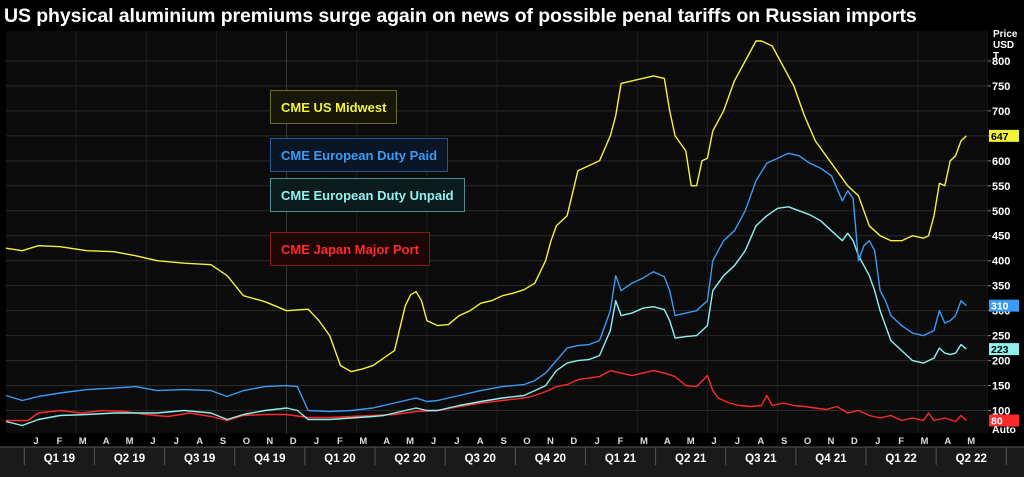 This screenshot has height=477, width=1024. What do you see at coordinates (1001, 287) in the screenshot?
I see `y-tick-label: 350` at bounding box center [1001, 287].